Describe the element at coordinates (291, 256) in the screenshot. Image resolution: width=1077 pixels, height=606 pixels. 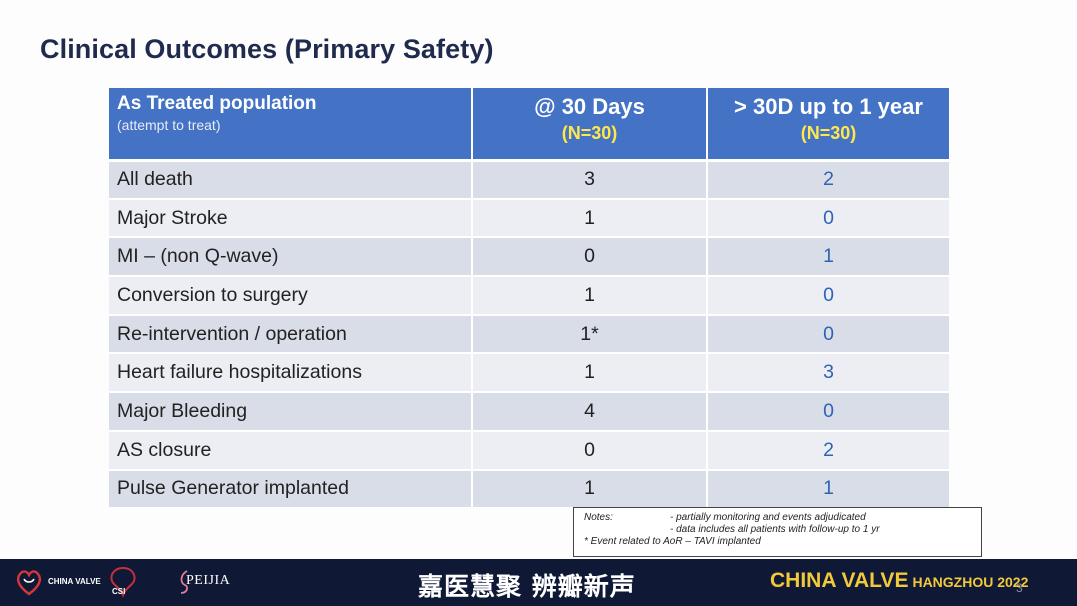
I see `row-label: MI – (non Q-wave)` at that location.